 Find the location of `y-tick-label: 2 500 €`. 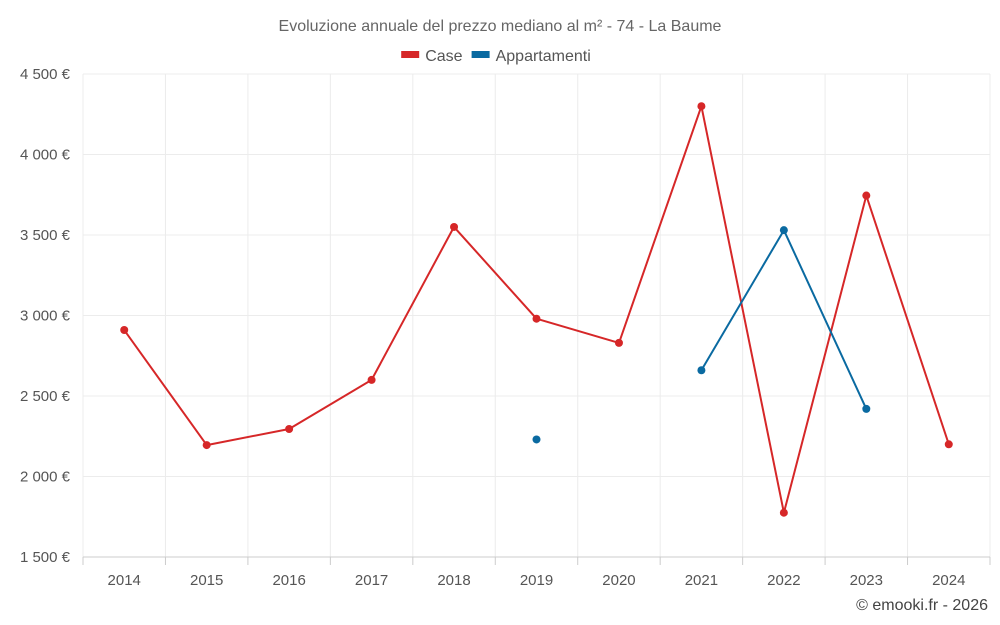

y-tick-label: 2 500 € is located at coordinates (45, 396).